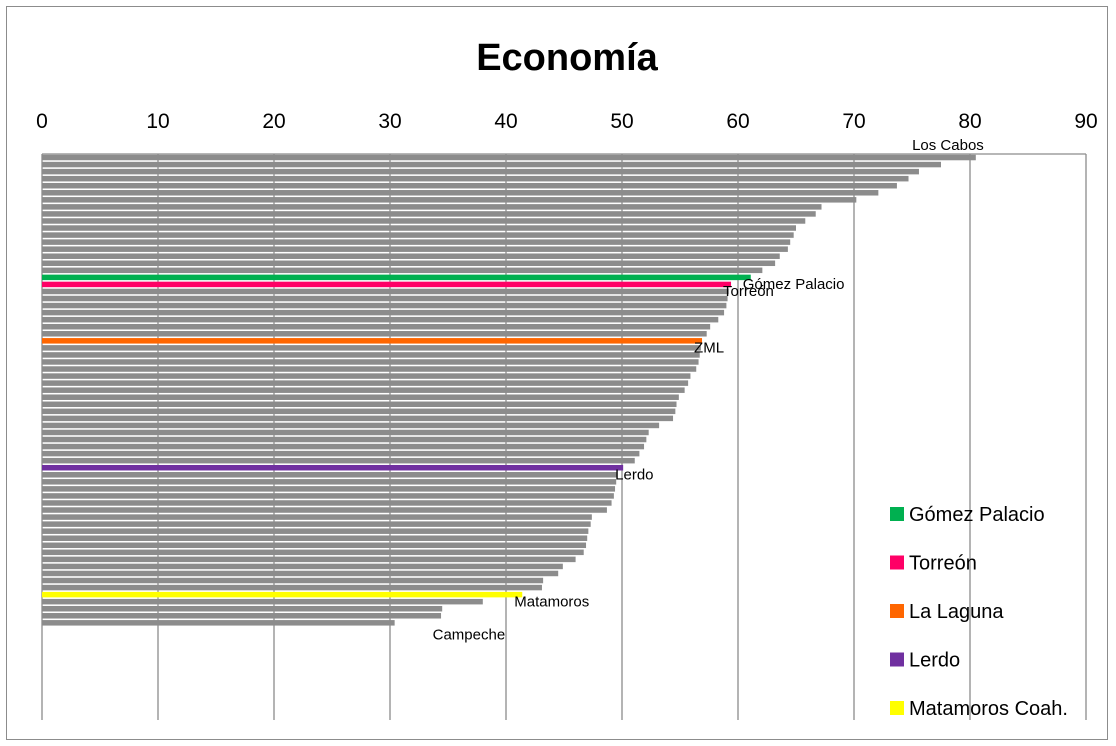 This screenshot has height=746, width=1116. I want to click on bar-label: Gómez Palacio, so click(794, 284).